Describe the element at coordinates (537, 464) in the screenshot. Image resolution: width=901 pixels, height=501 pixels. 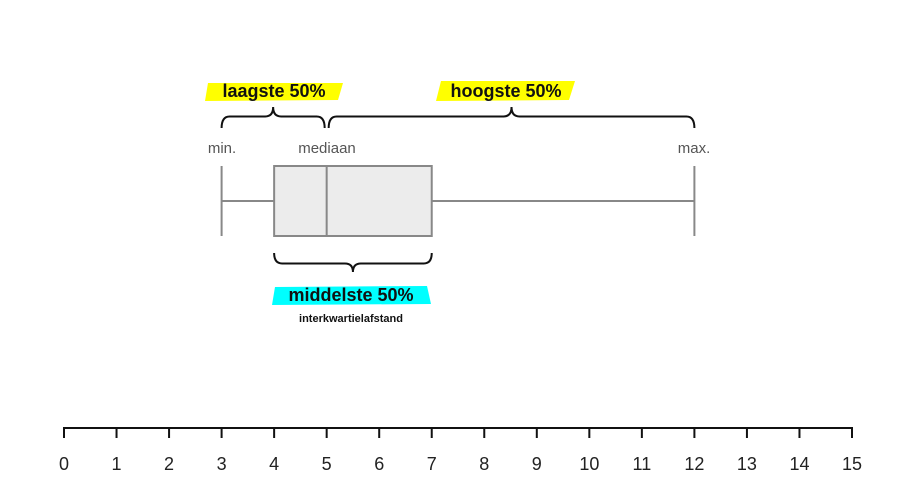
I see `axis-tick-label: 9` at that location.